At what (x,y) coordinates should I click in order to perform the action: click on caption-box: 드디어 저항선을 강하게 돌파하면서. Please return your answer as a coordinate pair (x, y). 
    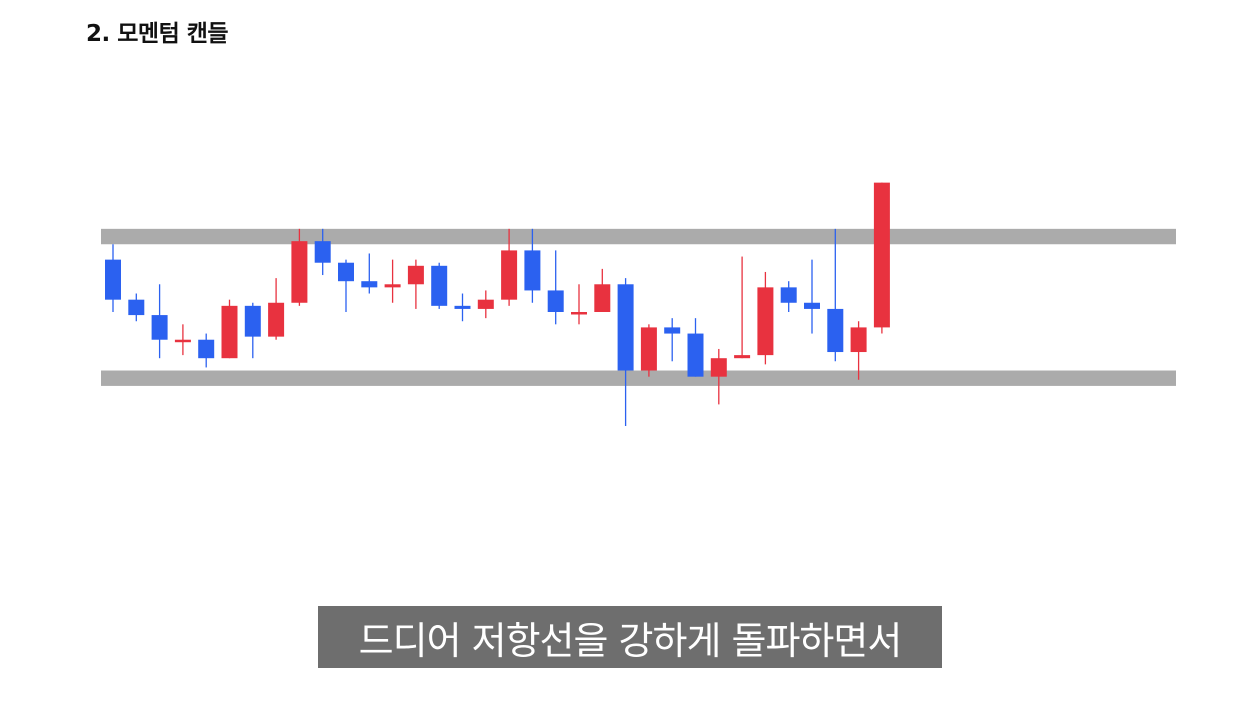
    Looking at the image, I should click on (630, 637).